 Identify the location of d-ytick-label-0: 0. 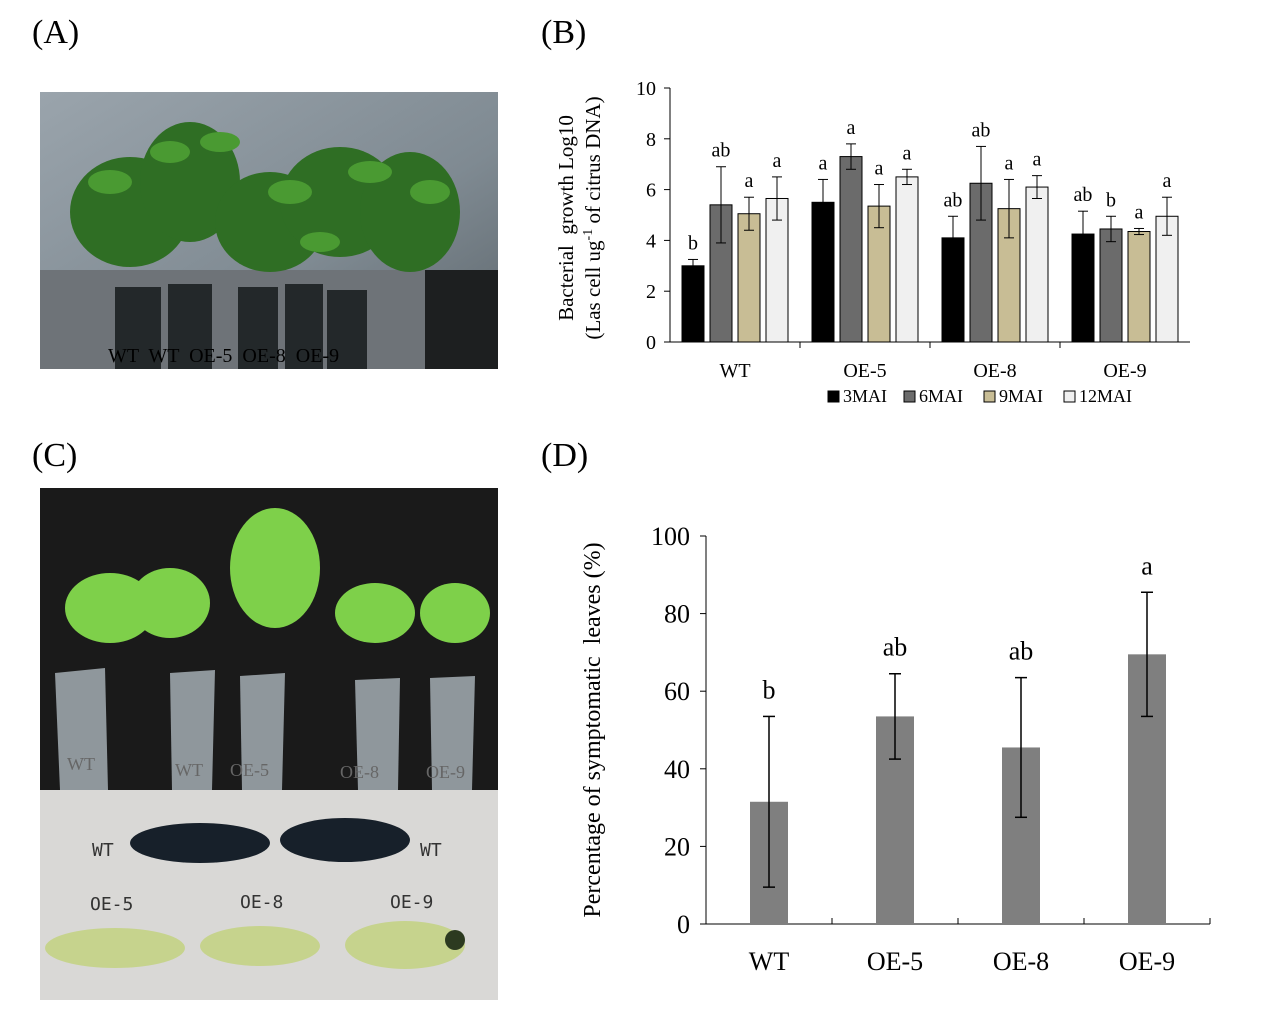
(683, 924).